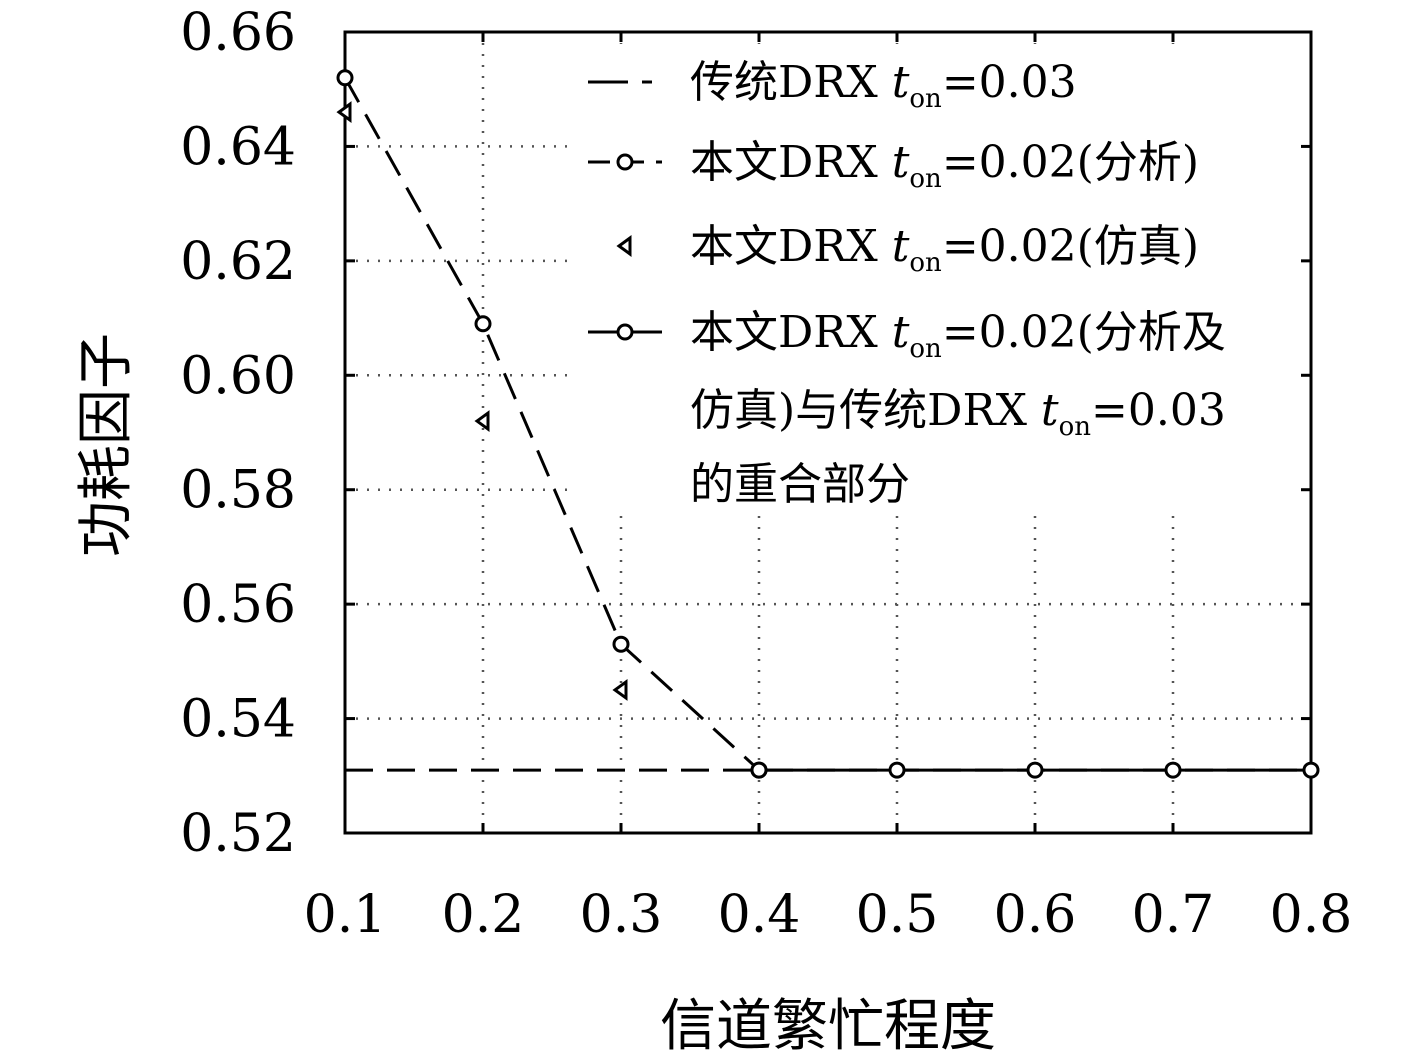 The width and height of the screenshot is (1418, 1062). I want to click on legend-marker-overlap, so click(625, 332).